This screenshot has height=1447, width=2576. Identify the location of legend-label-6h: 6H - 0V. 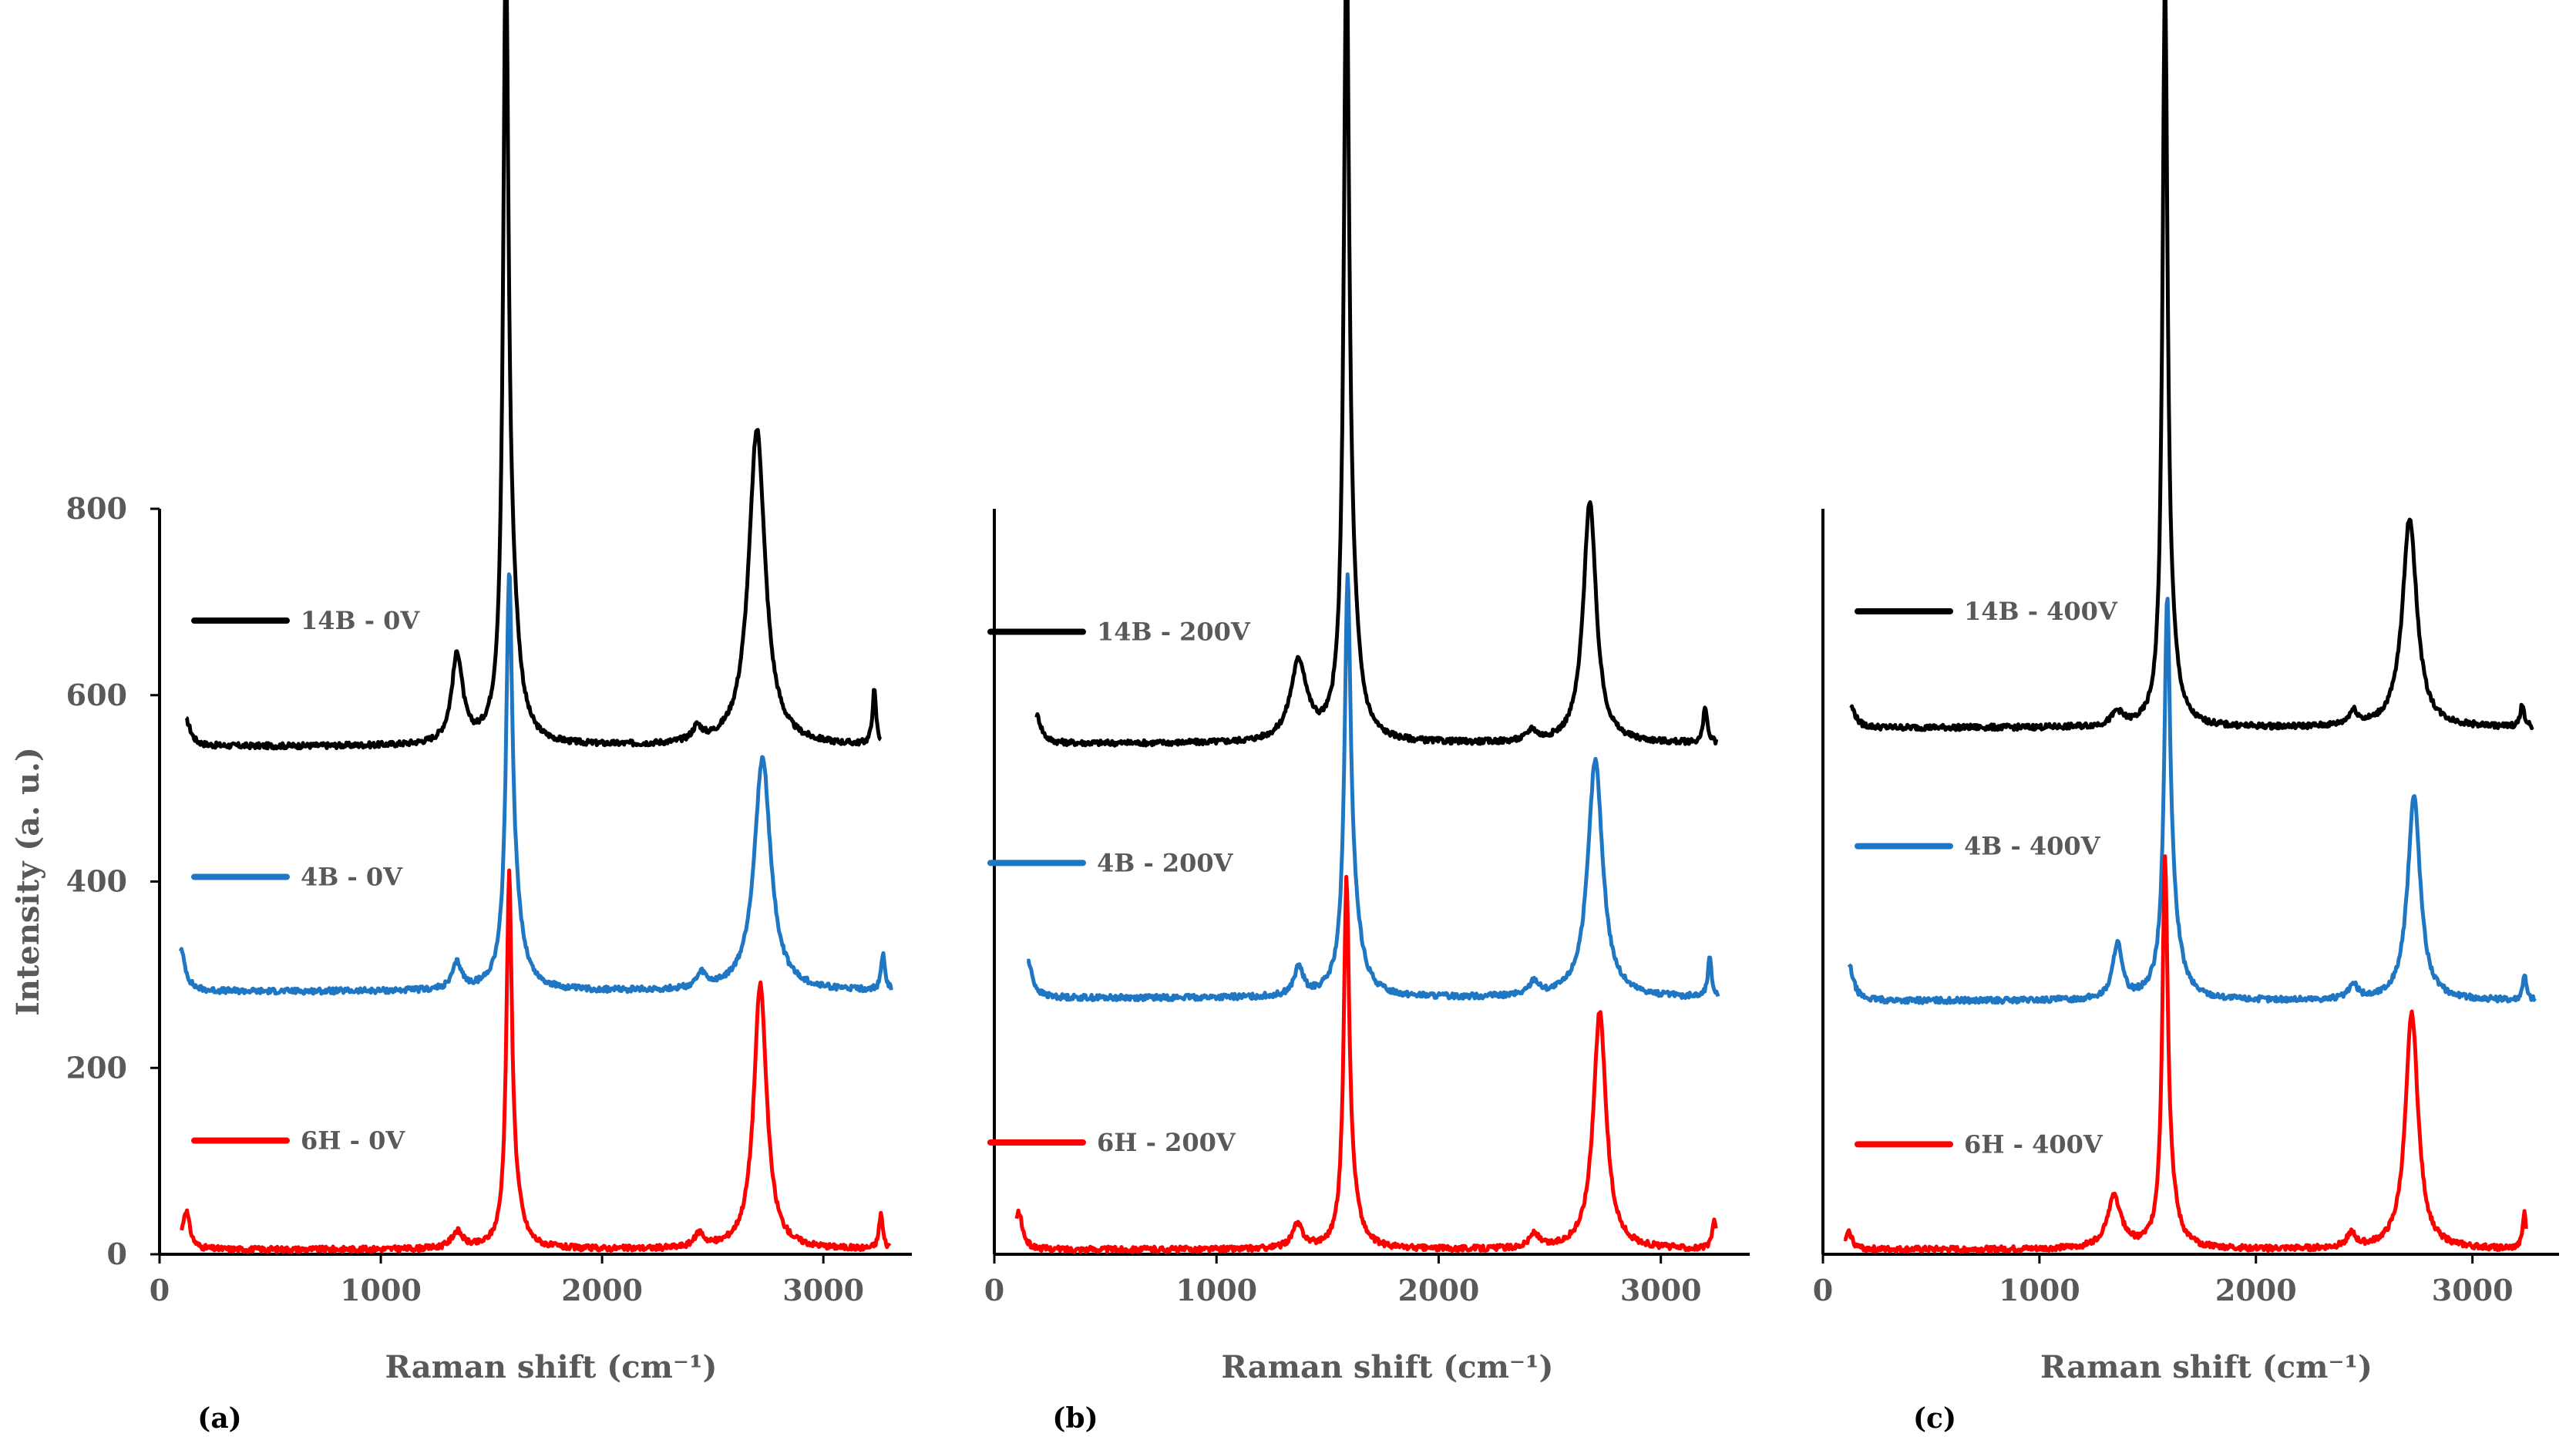
(353, 1141).